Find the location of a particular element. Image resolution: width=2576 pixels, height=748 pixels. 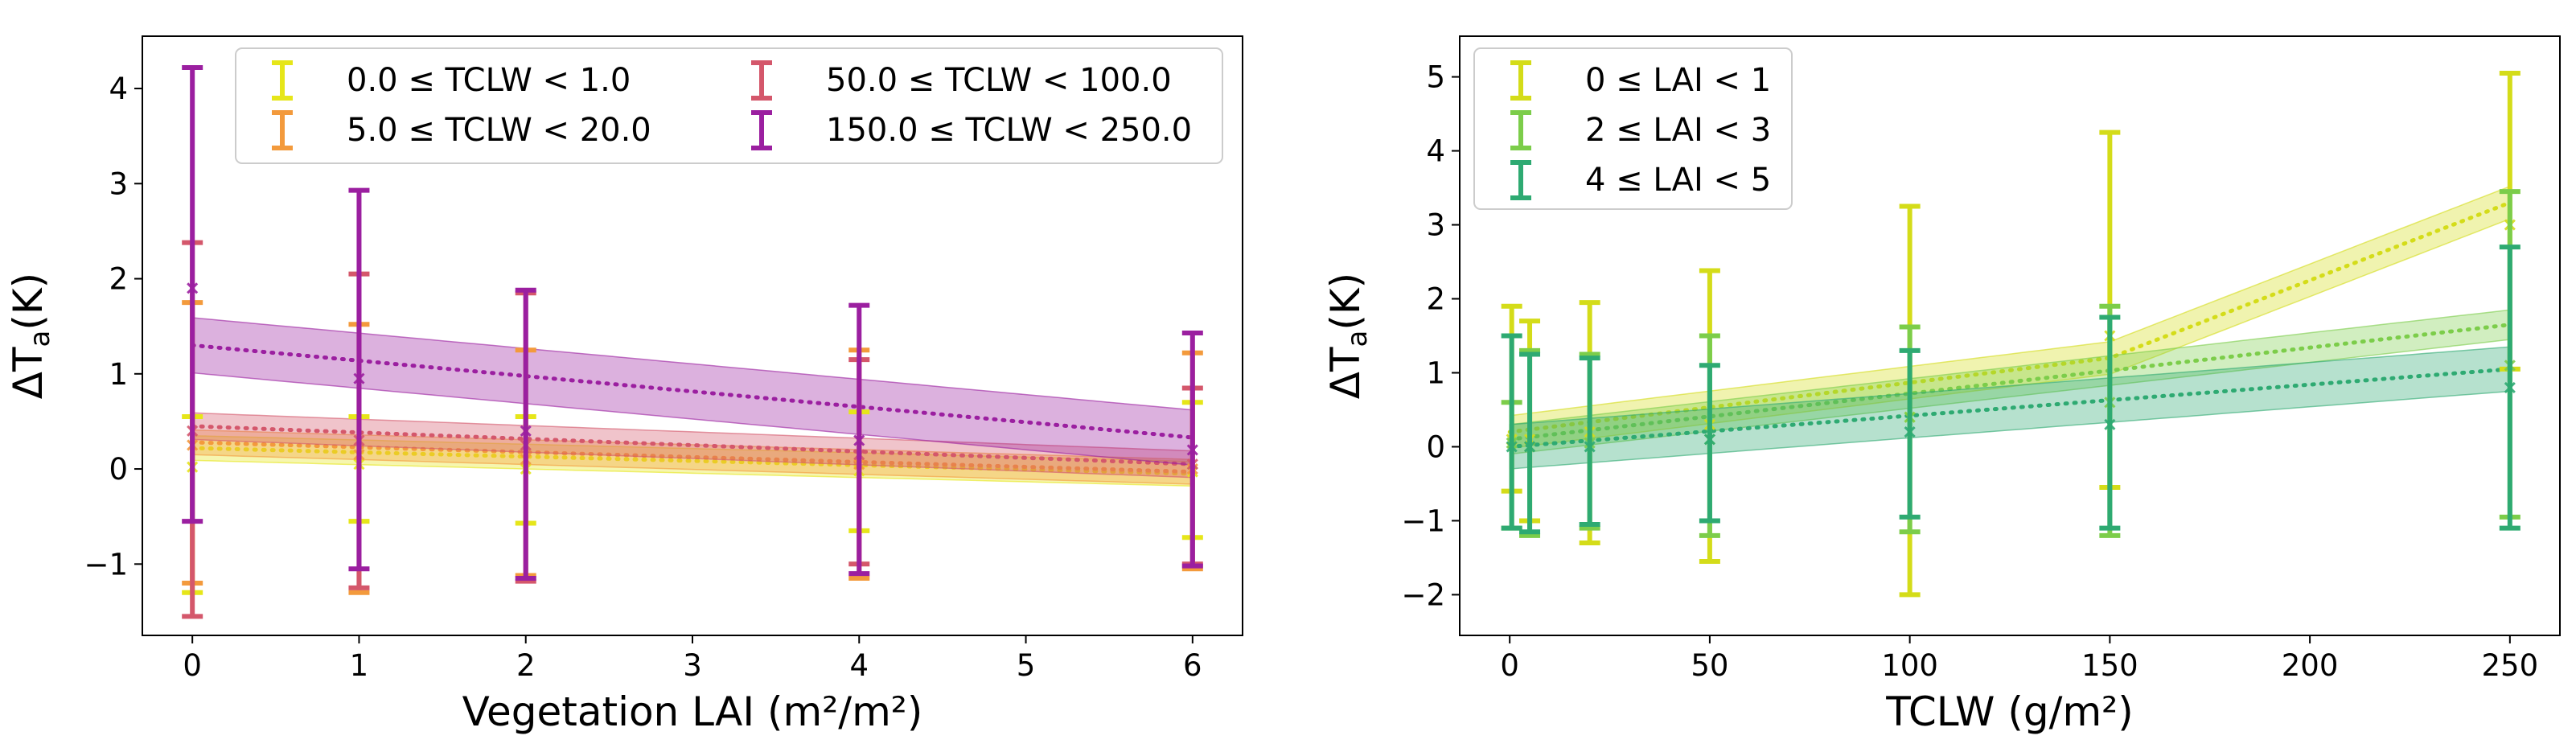

left-x-tick-label: 2 is located at coordinates (526, 666).